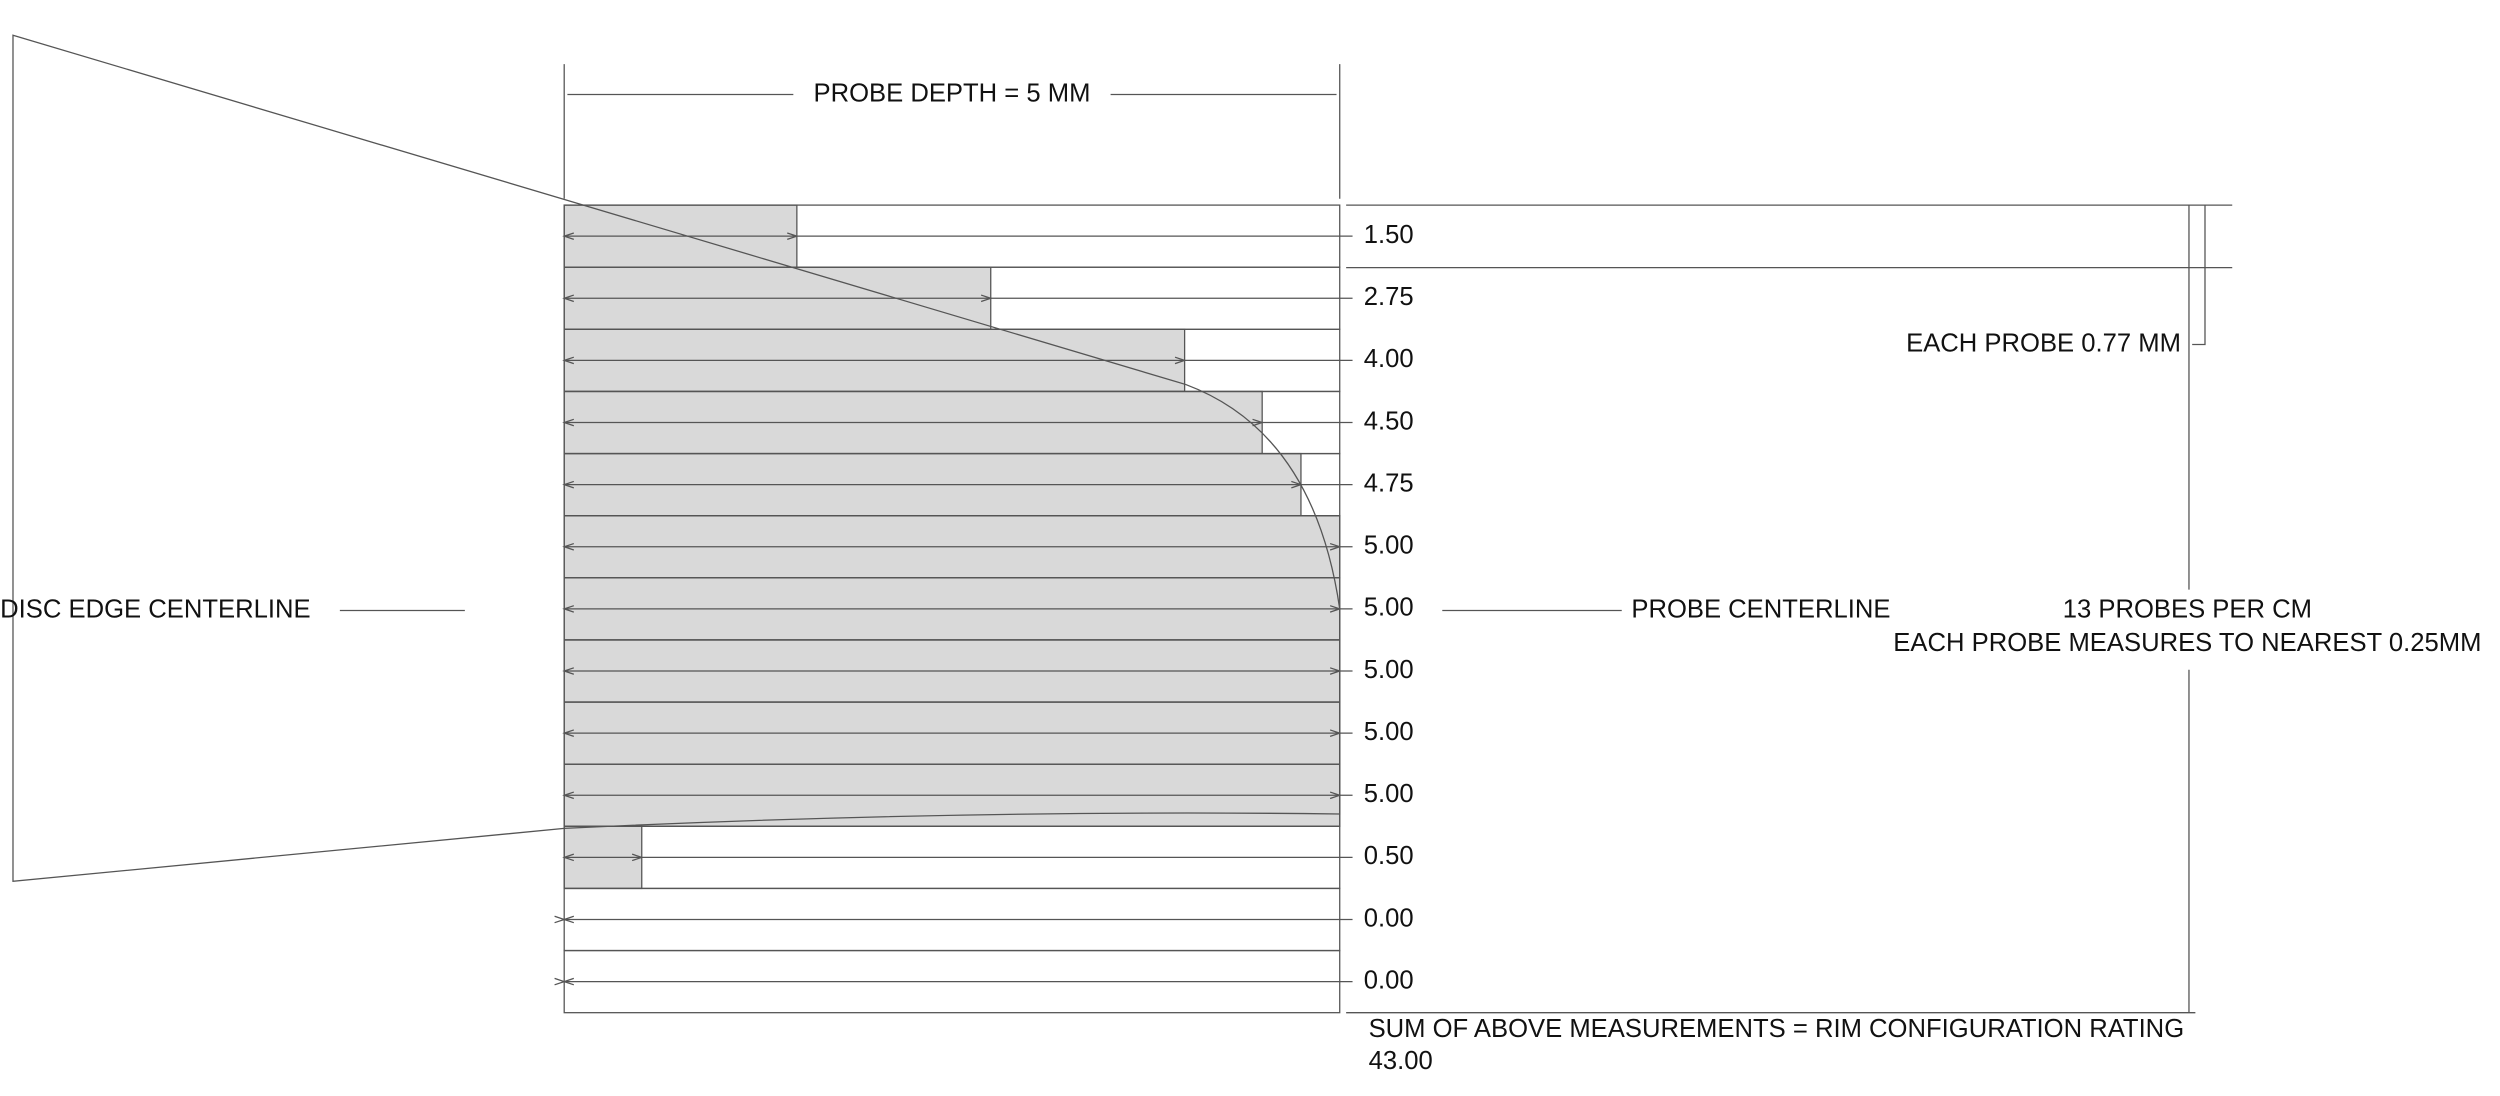 This screenshot has height=1096, width=2500. I want to click on probes-per-cm: 13 PROBES PER CM, so click(2187, 609).